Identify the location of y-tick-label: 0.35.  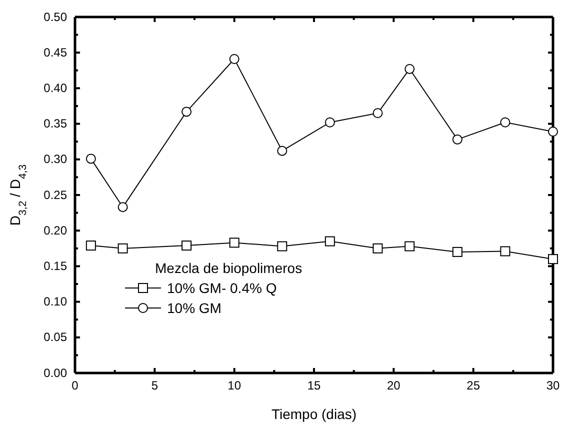
(56, 123).